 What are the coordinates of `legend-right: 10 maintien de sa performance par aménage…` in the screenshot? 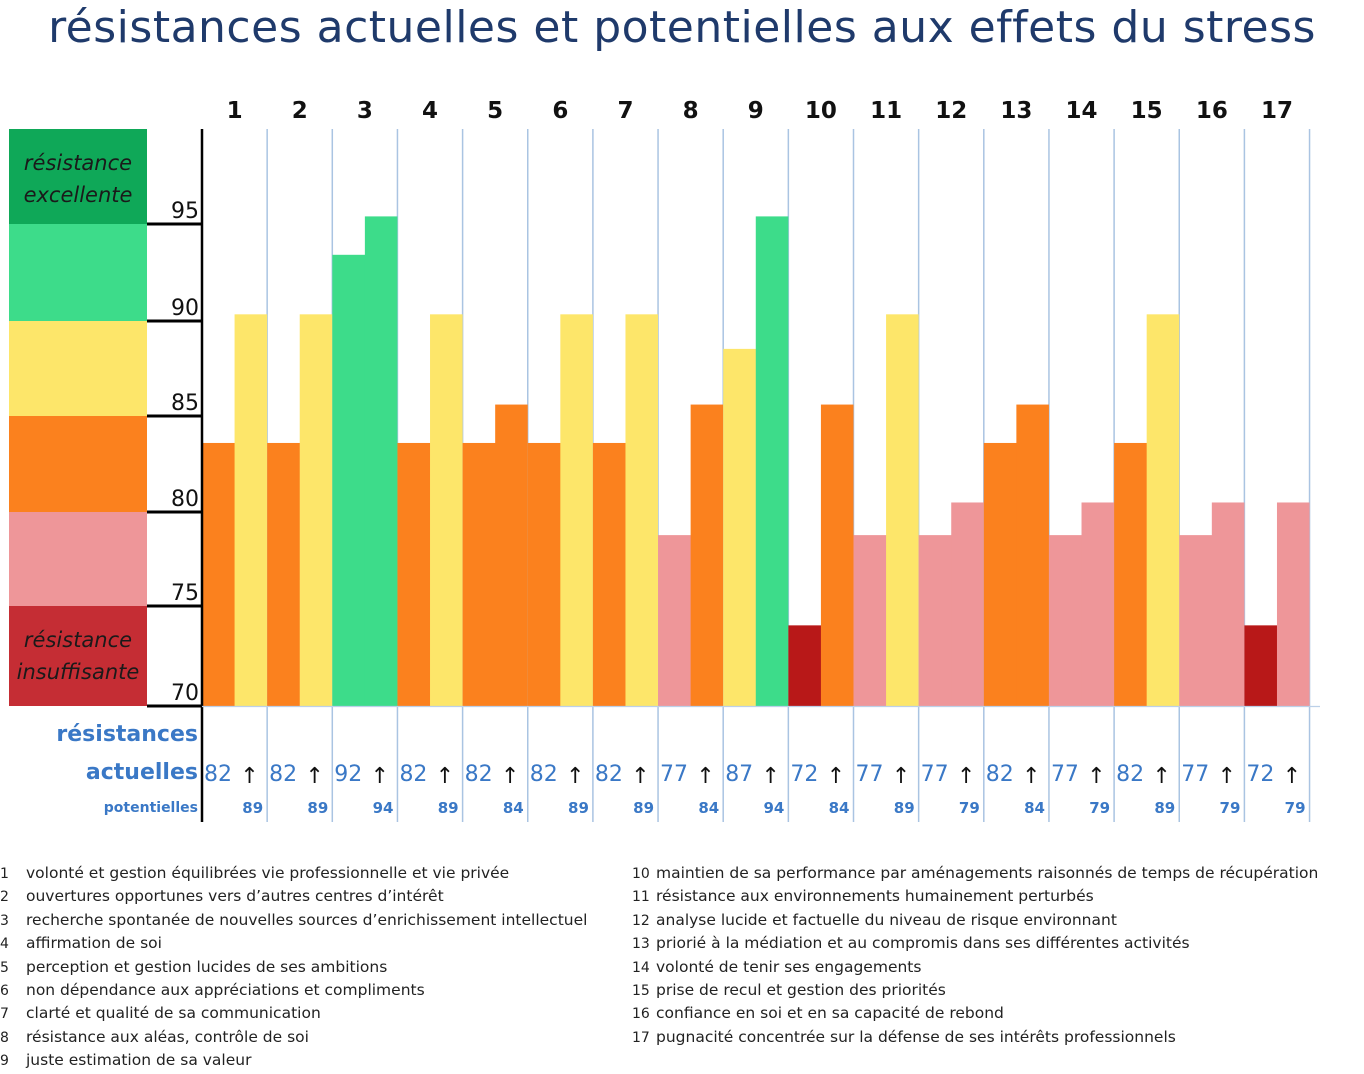 It's located at (975, 955).